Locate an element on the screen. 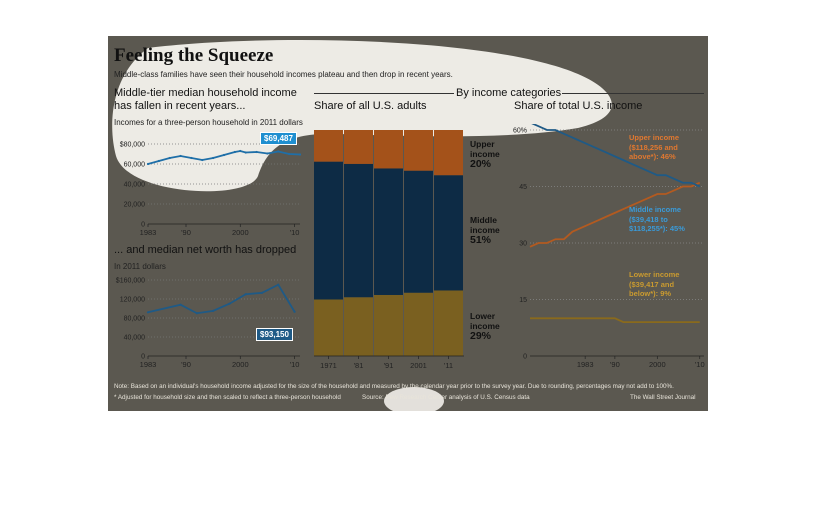  y-tick-label: 60% is located at coordinates (520, 131).